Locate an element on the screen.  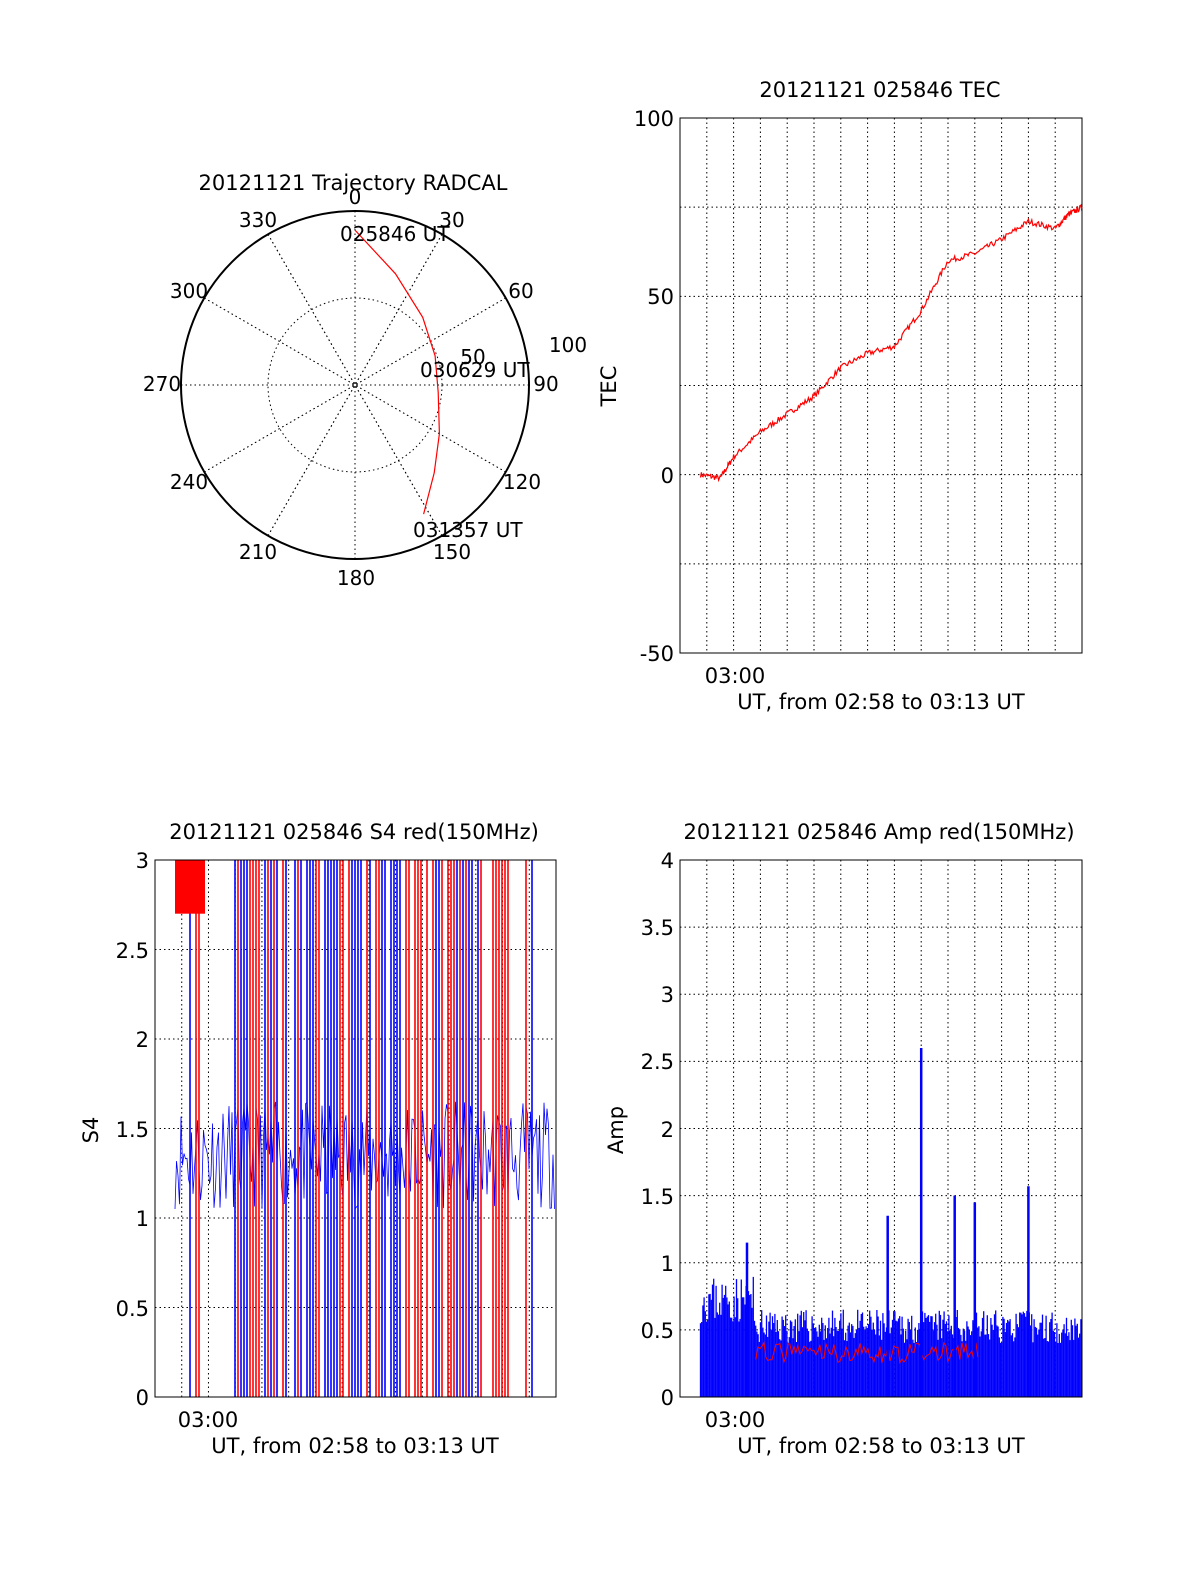
amp-y-tick-label: 3 is located at coordinates (667, 995).